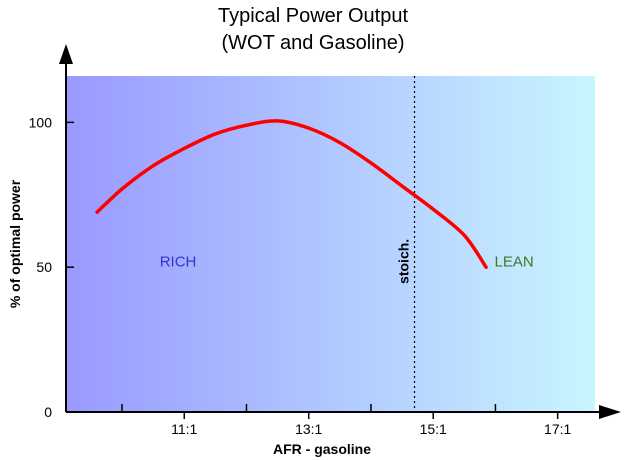  I want to click on y-tick-label-0: 0, so click(48, 412).